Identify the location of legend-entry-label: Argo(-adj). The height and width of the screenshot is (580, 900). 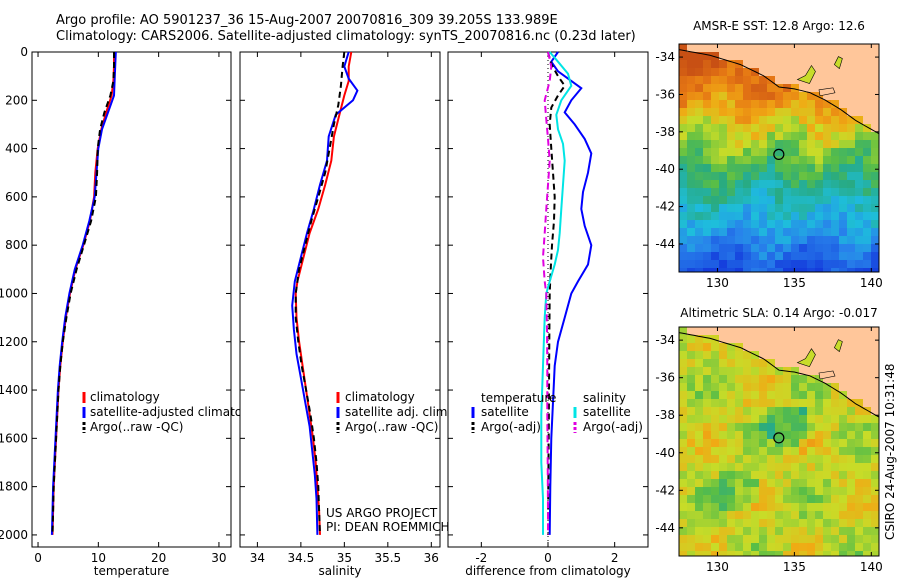
(511, 427).